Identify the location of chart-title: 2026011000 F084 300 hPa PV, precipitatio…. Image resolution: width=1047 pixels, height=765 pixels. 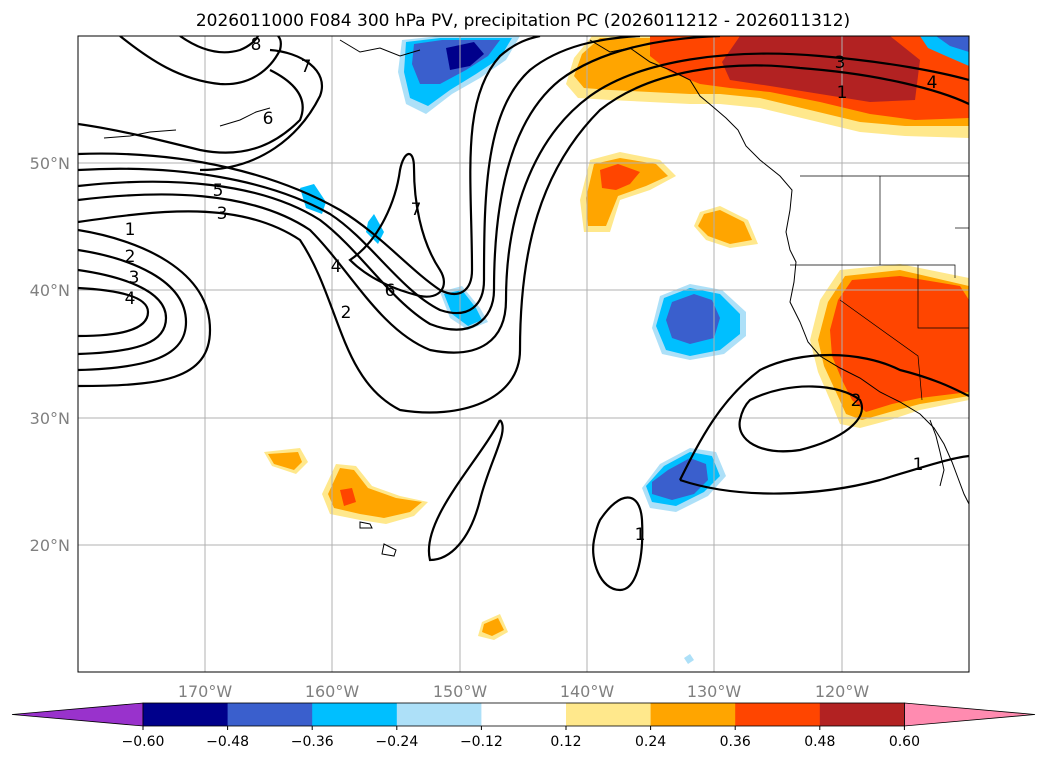
(523, 21).